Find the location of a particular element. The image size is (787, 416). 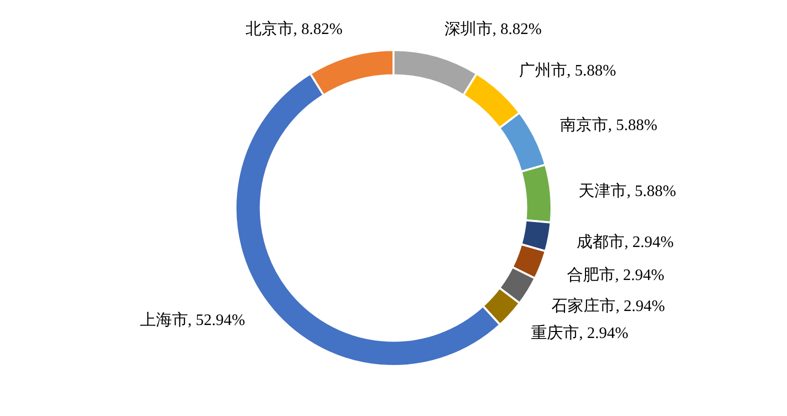

slice-label: 上海市, 52.94% is located at coordinates (193, 320).